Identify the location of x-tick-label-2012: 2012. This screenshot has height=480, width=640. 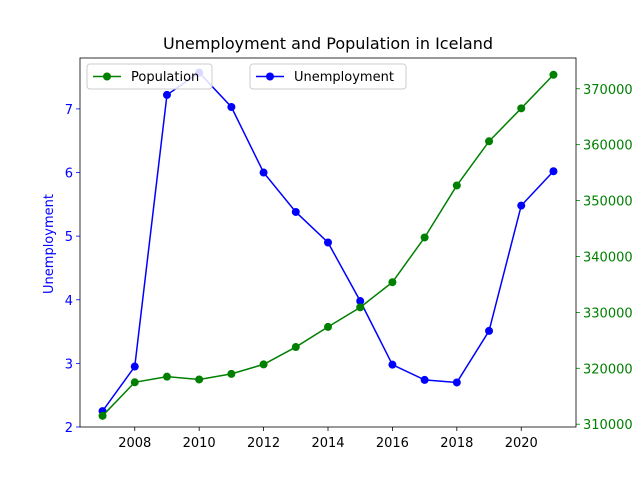
(263, 443).